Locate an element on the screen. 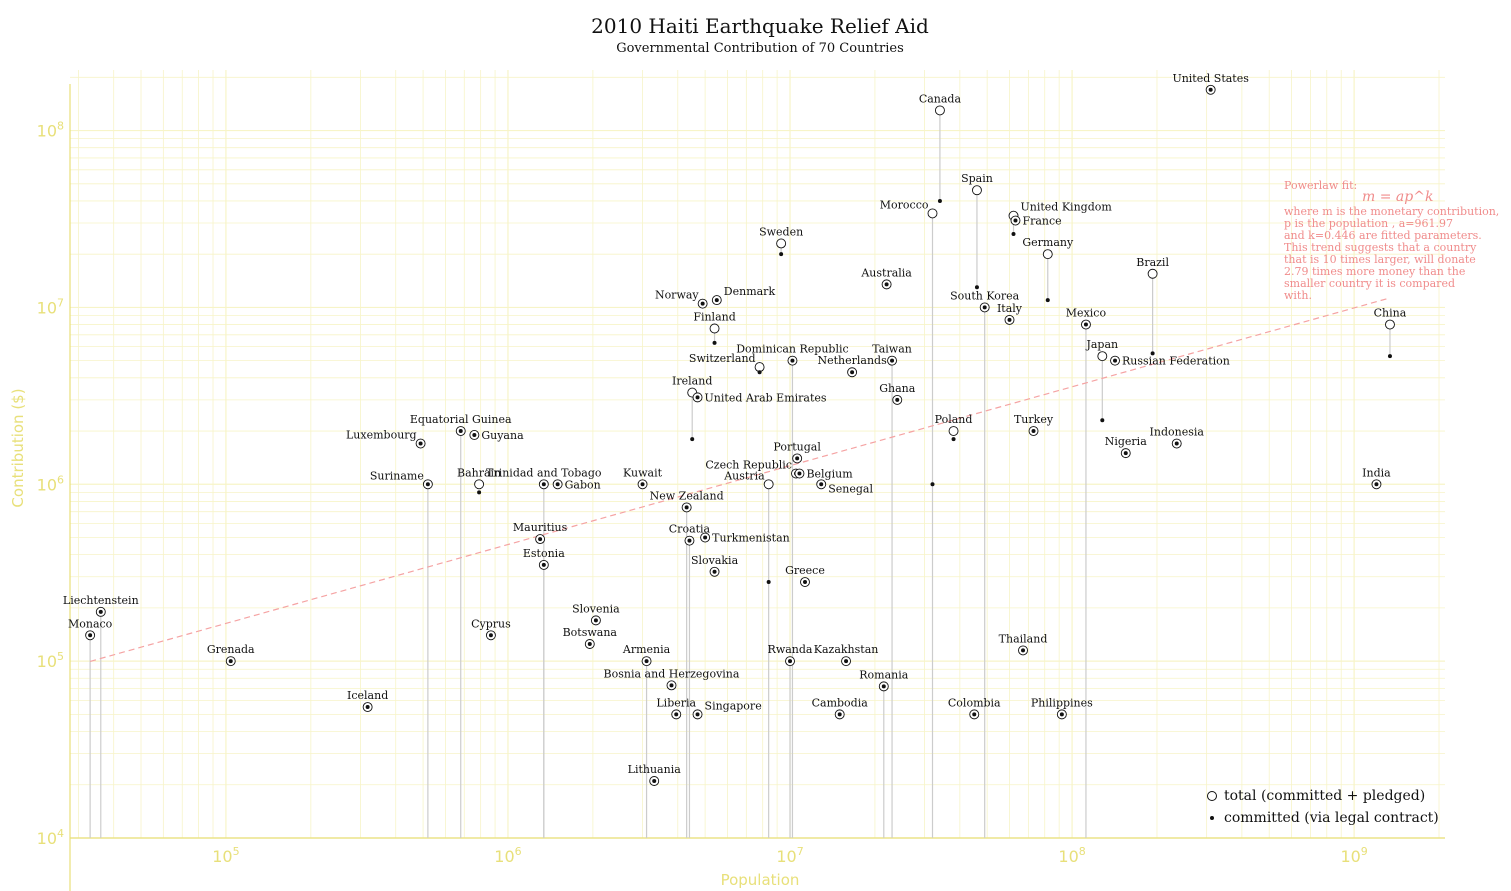  country-label: Morocco is located at coordinates (904, 204).